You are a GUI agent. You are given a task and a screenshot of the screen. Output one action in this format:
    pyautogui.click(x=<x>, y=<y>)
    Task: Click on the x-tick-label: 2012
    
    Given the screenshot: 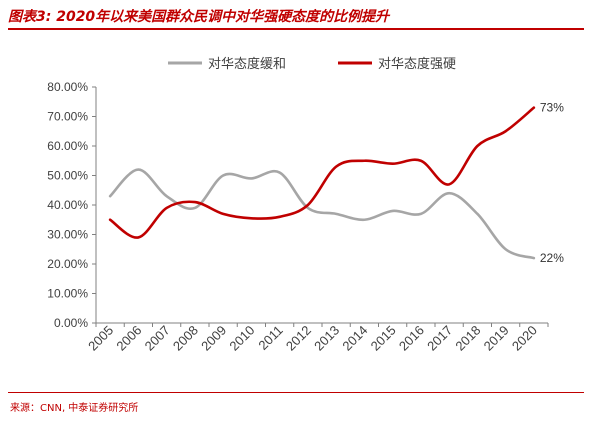 What is the action you would take?
    pyautogui.click(x=298, y=338)
    